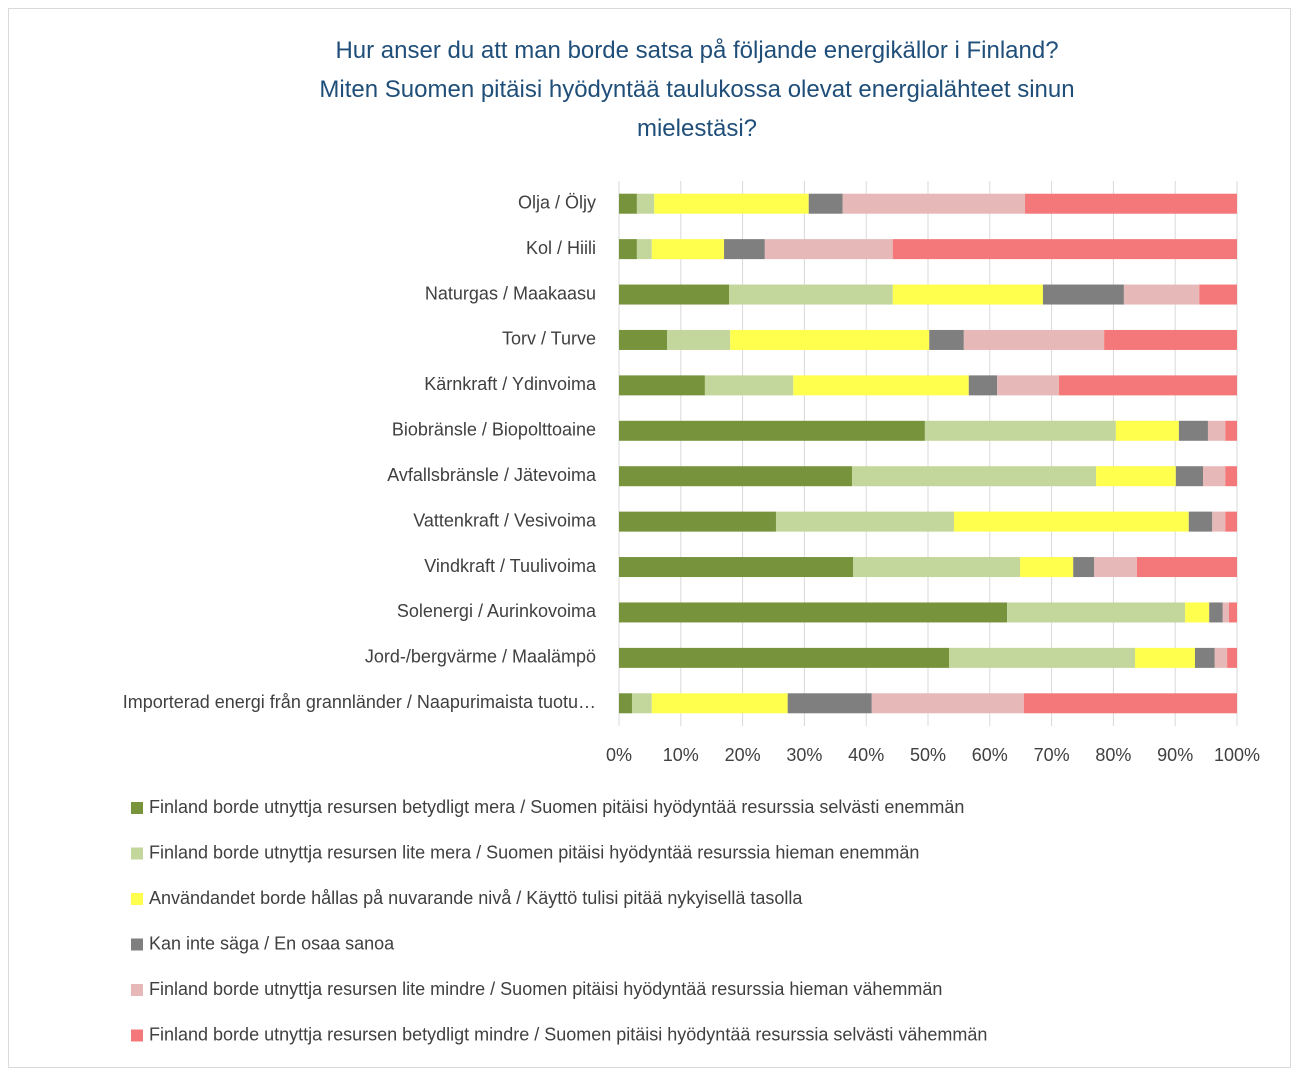  Describe the element at coordinates (619, 755) in the screenshot. I see `x-tick-label: 0%` at that location.